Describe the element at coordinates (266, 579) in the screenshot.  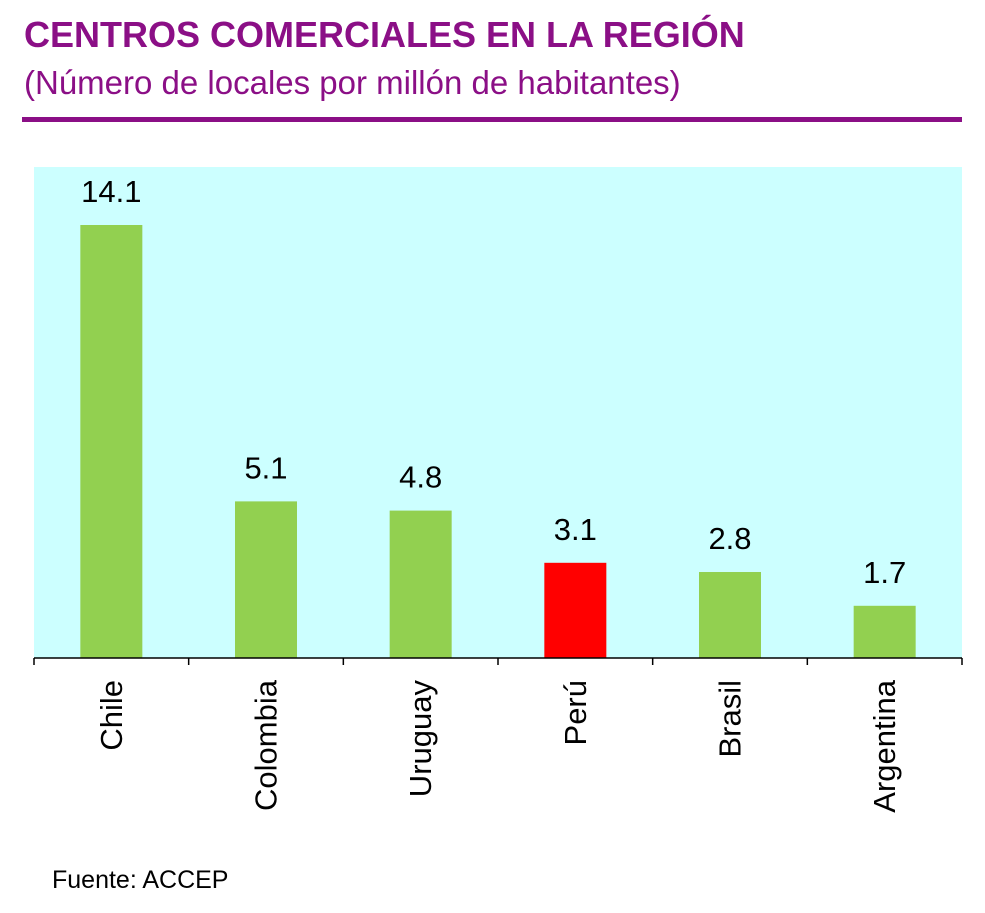
I see `bar-colombia` at that location.